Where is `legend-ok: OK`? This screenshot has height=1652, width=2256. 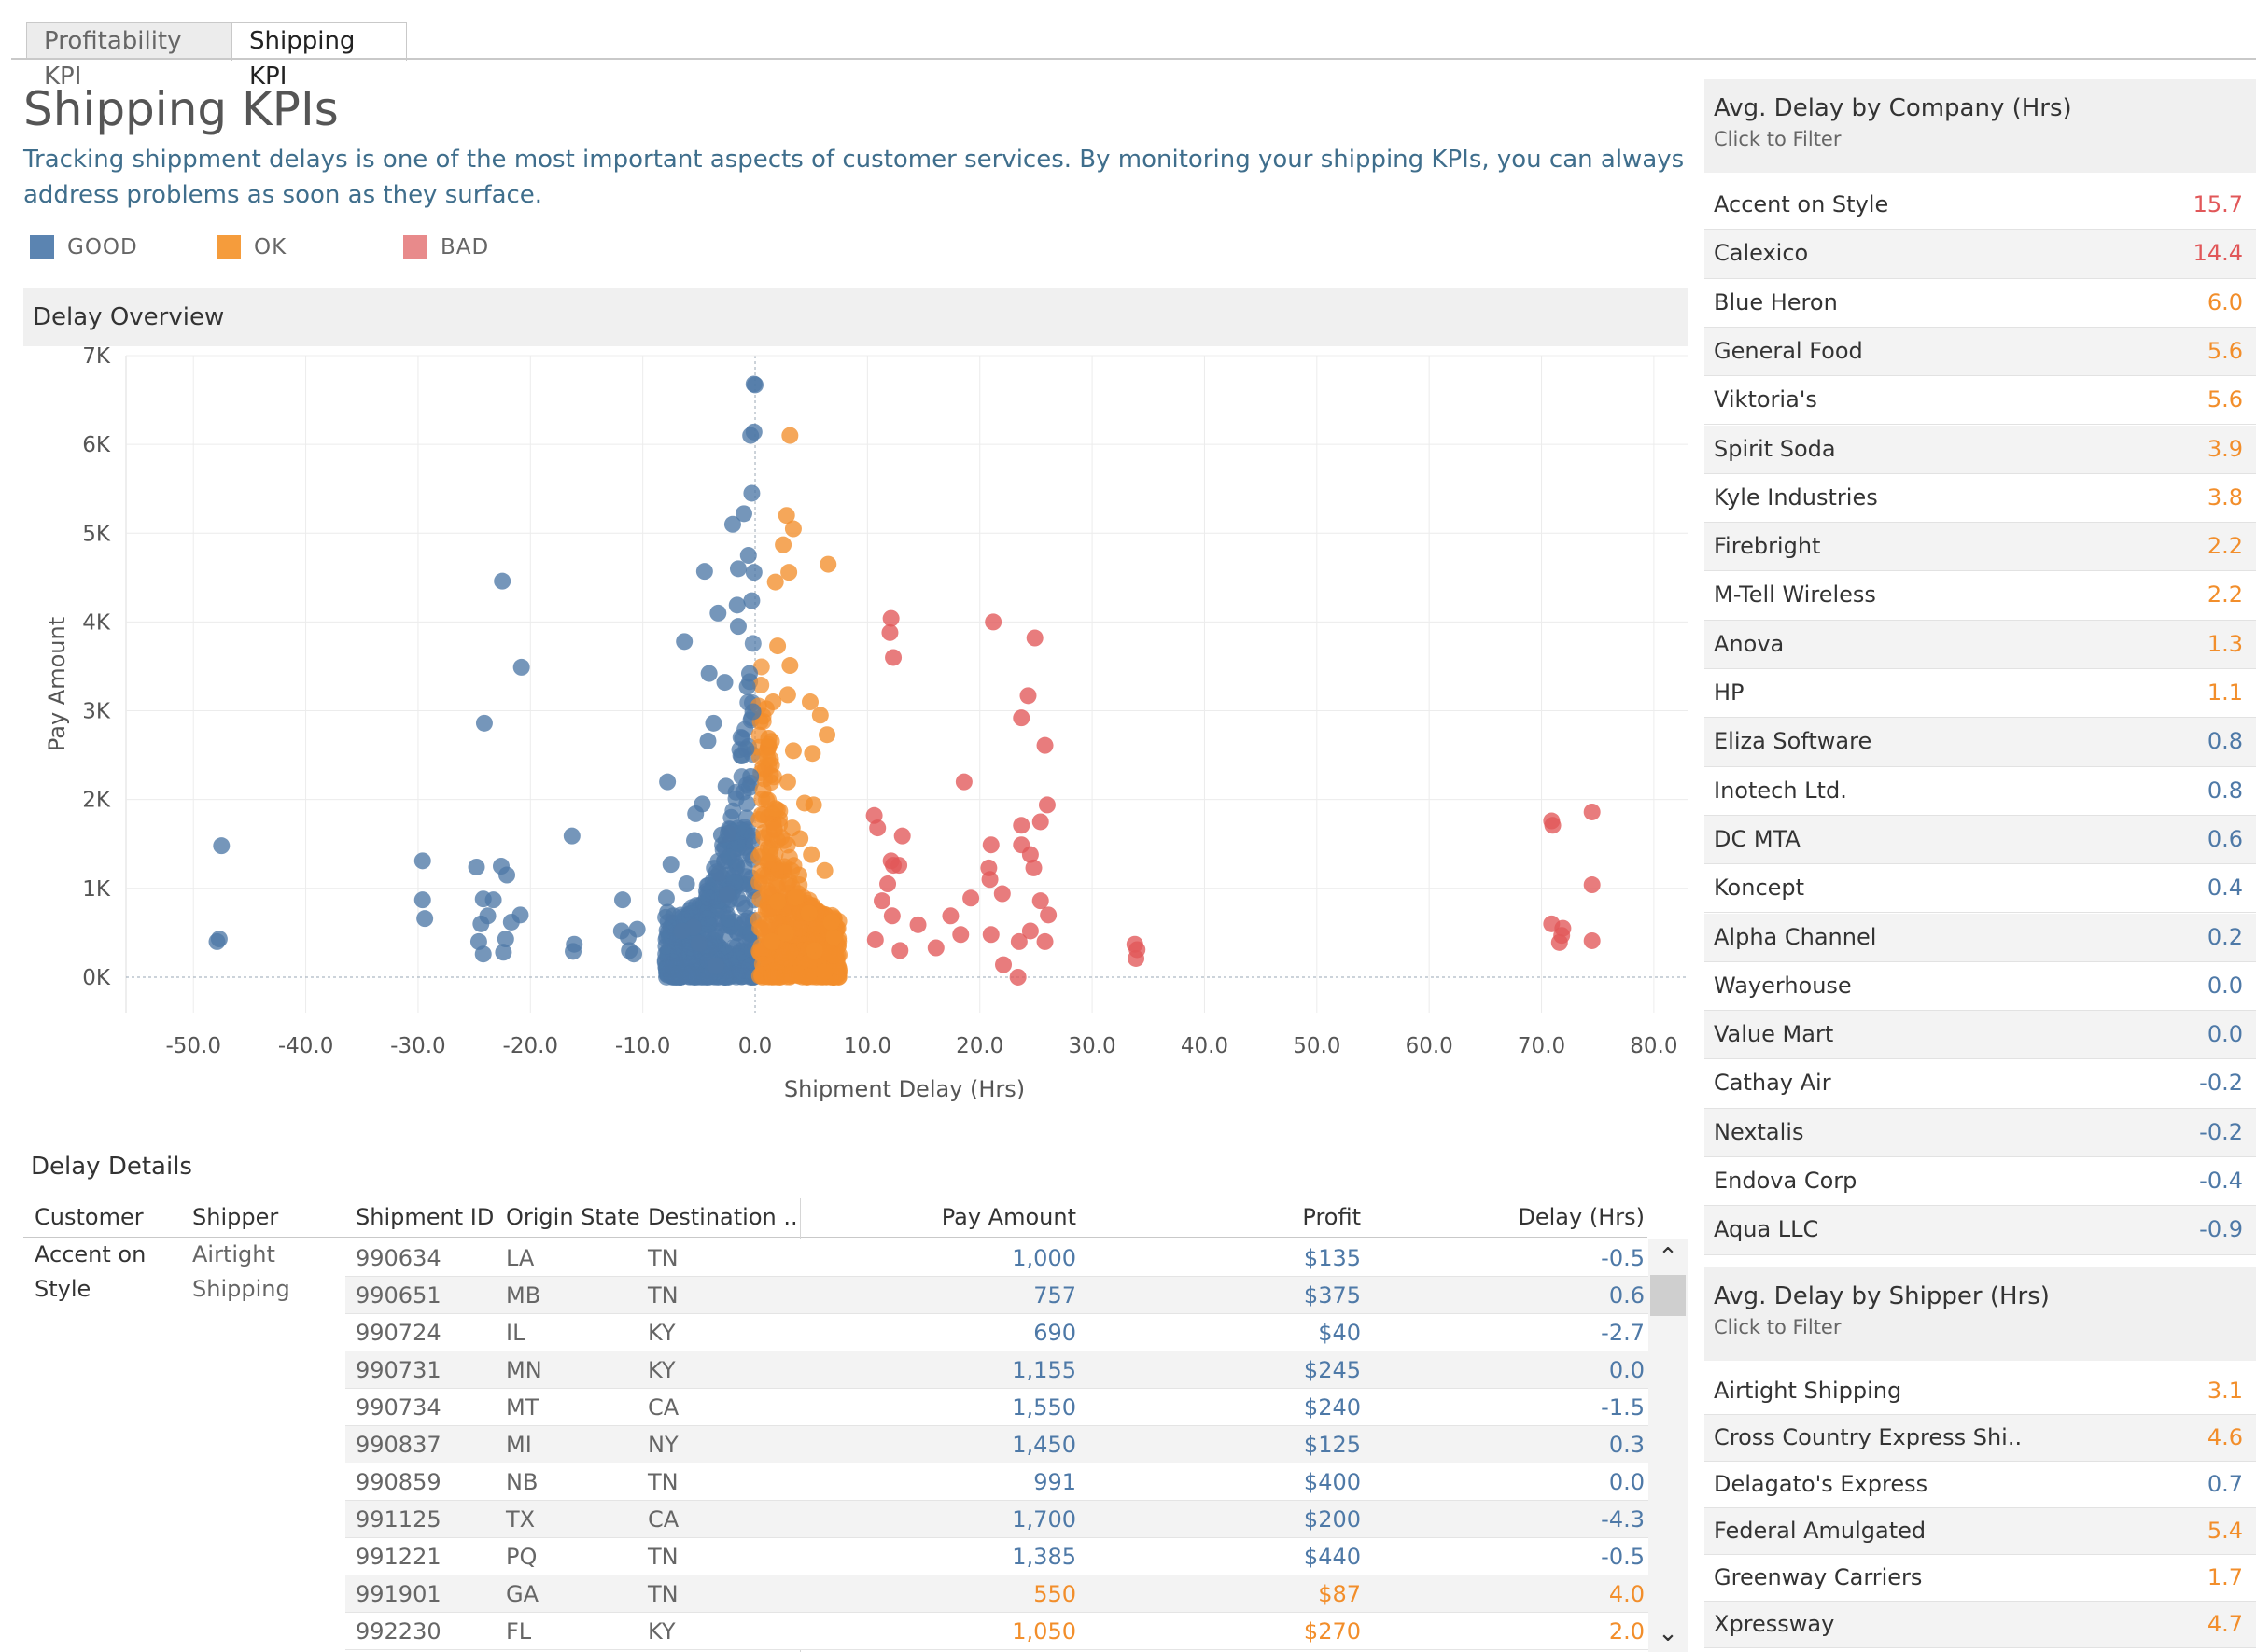
legend-ok: OK is located at coordinates (252, 247).